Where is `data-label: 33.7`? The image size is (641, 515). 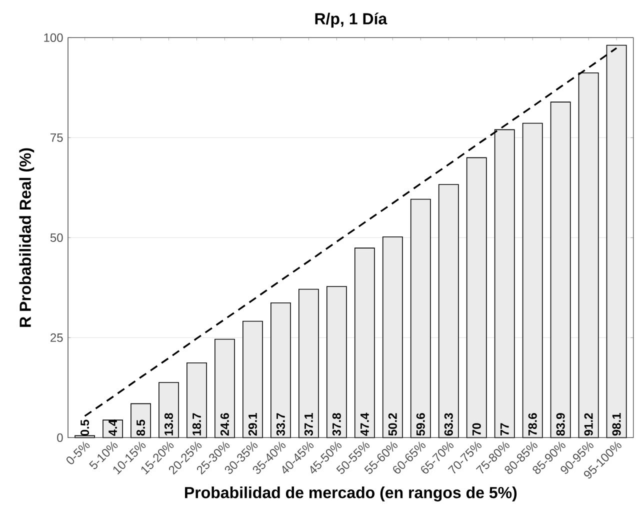 data-label: 33.7 is located at coordinates (280, 424).